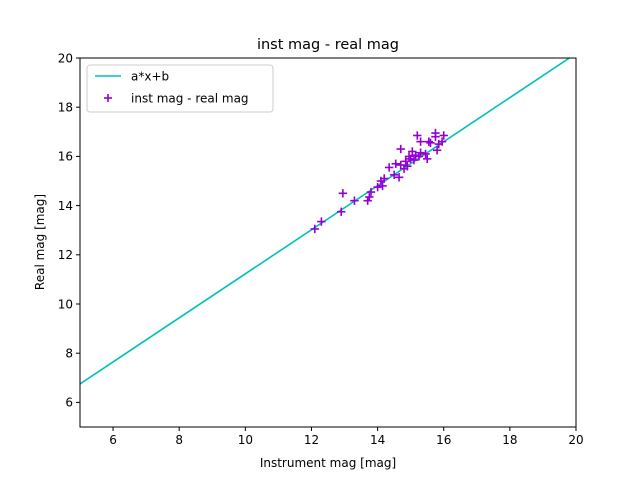 The width and height of the screenshot is (640, 485). Describe the element at coordinates (65, 206) in the screenshot. I see `y-tick-label: 14` at that location.